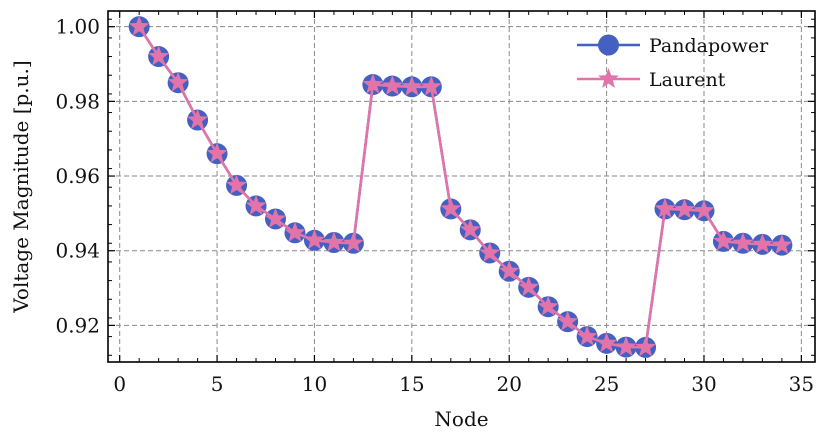 The width and height of the screenshot is (830, 444). I want to click on y-tick-label: 0.98, so click(77, 101).